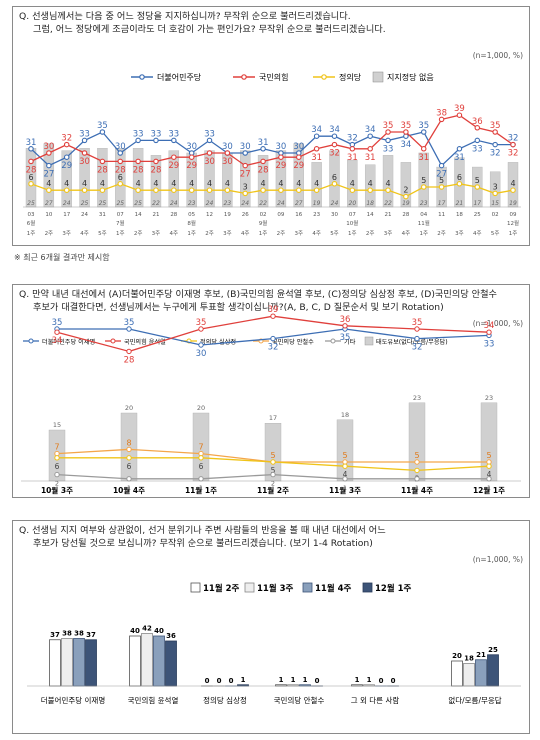  I want to click on lee-label: 35, so click(57, 323).